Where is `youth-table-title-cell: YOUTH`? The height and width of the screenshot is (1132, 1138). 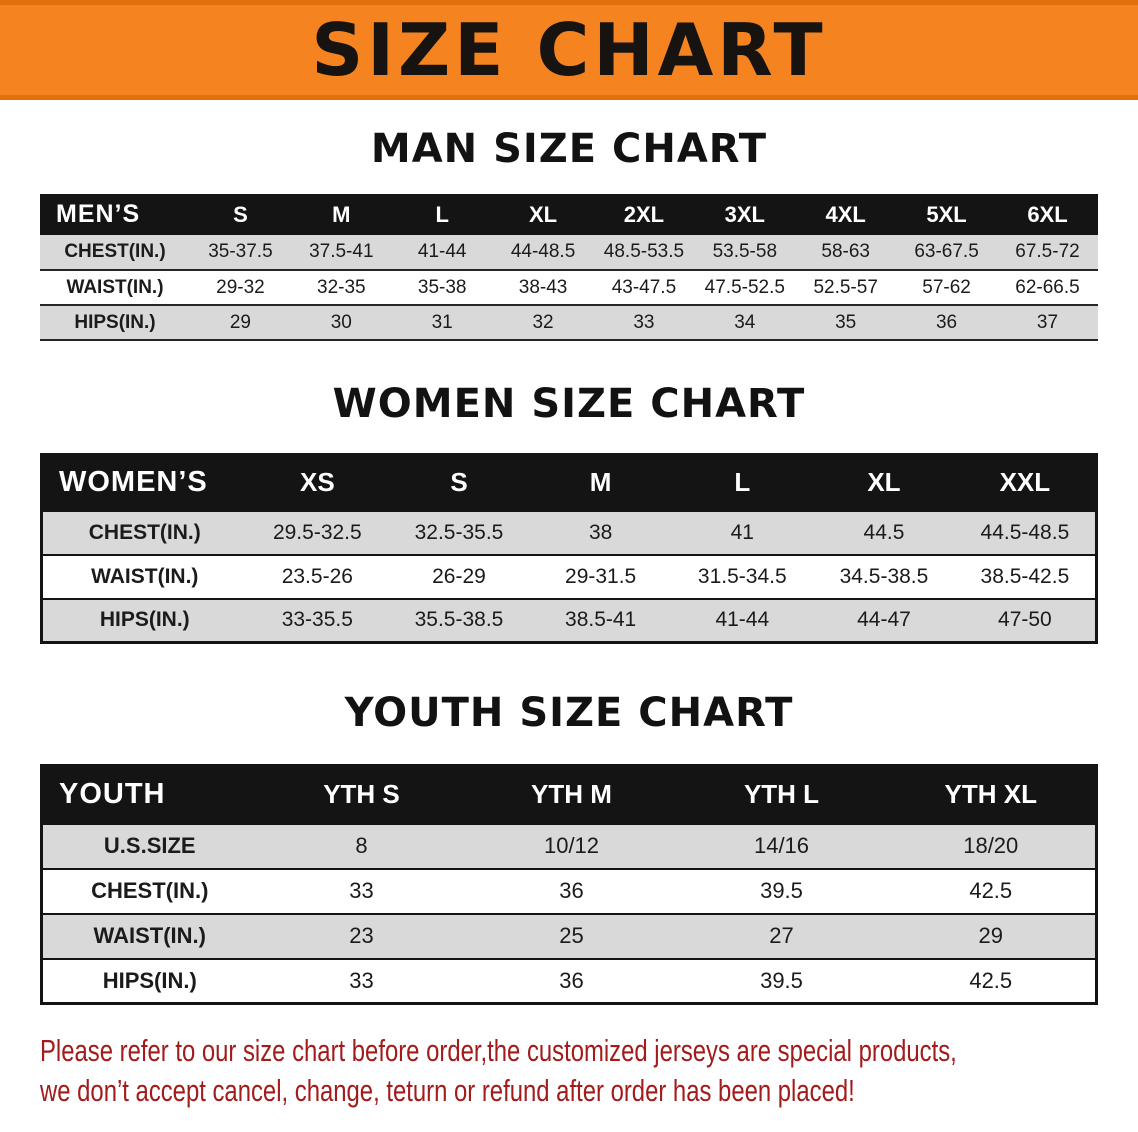 youth-table-title-cell: YOUTH is located at coordinates (149, 794).